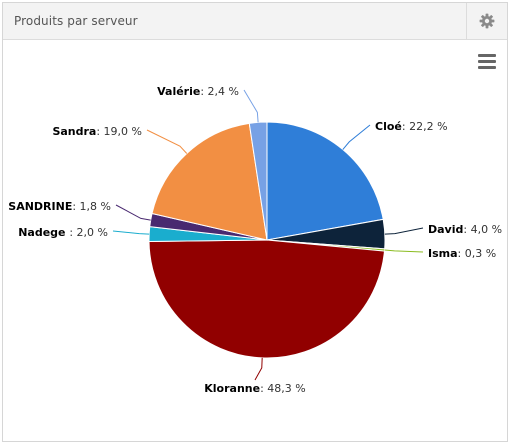 This screenshot has width=510, height=445. Describe the element at coordinates (465, 229) in the screenshot. I see `data-label-david: David: 4,0 %` at that location.